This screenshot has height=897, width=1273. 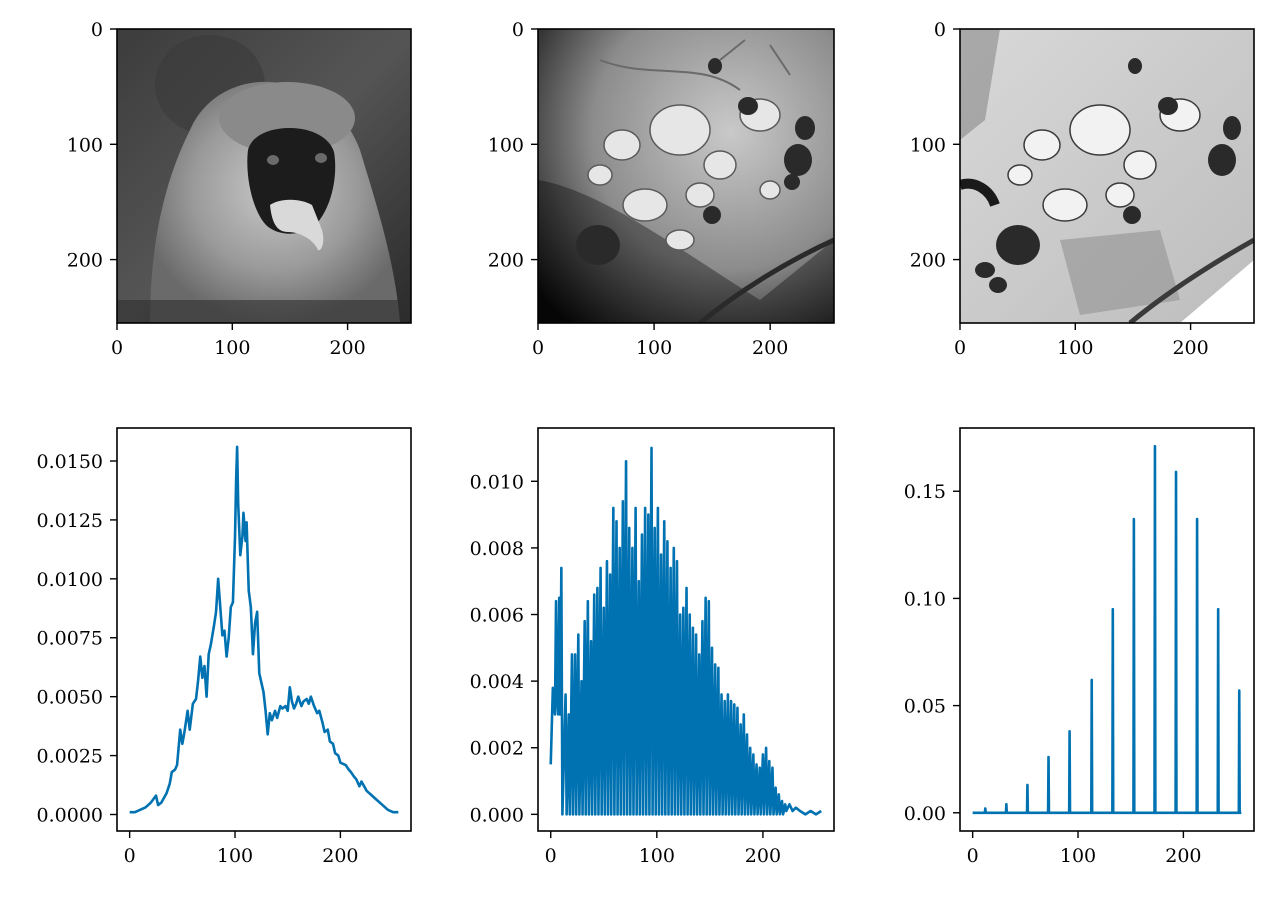 I want to click on cells-original-image, so click(x=686, y=176).